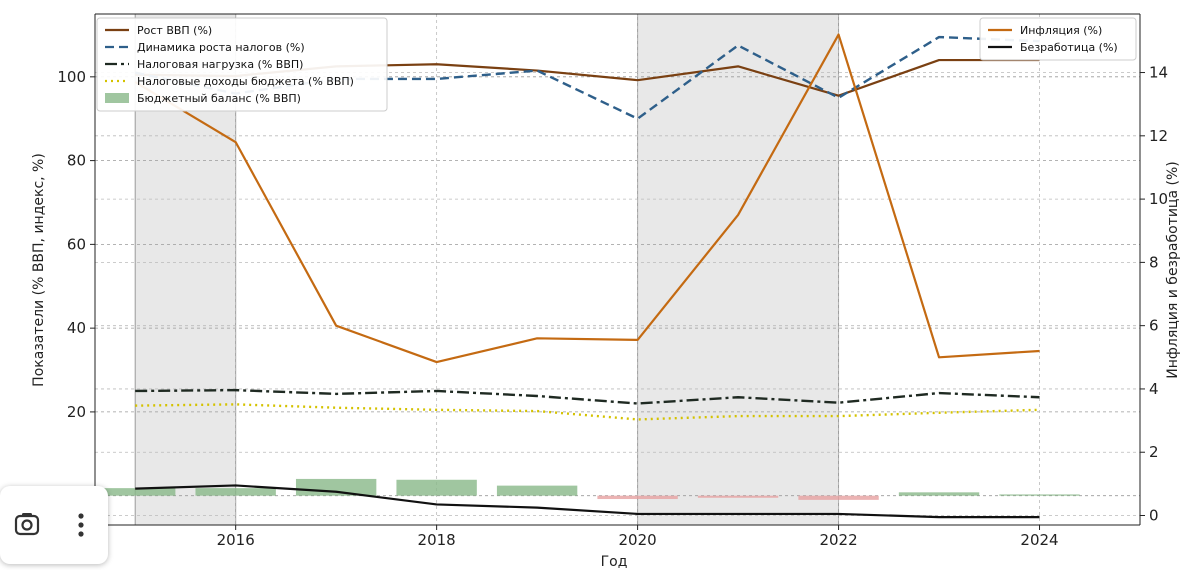 The image size is (1185, 570). I want to click on bar-2021, so click(738, 497).